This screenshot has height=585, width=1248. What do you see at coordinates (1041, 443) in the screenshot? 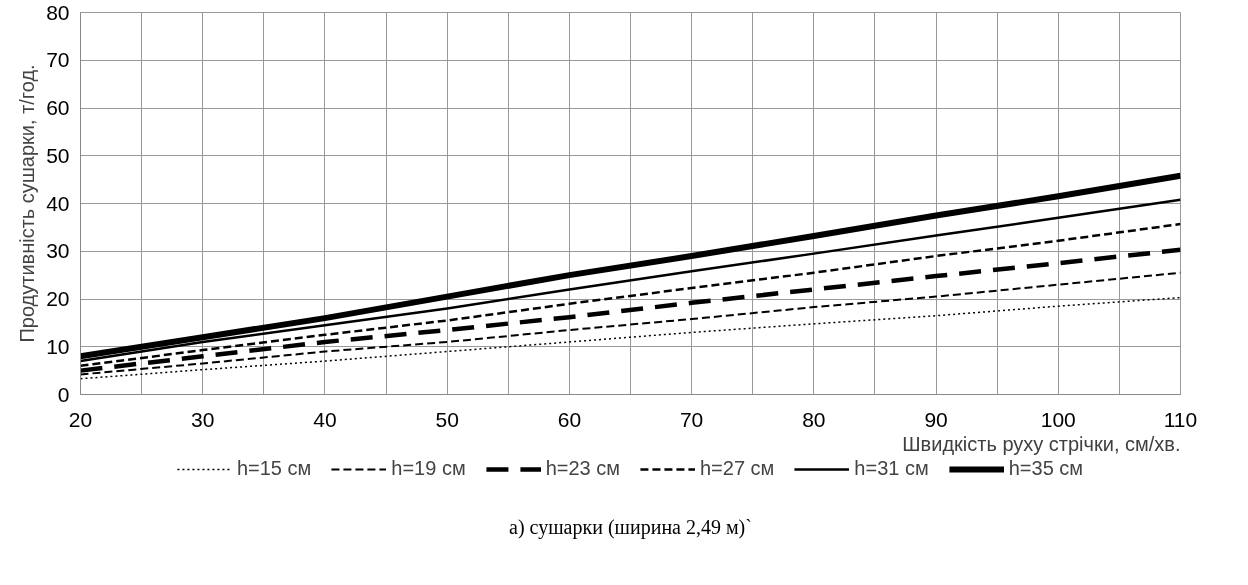
I see `x-axis-title: Швидкість руху стрічки, см/хв.` at bounding box center [1041, 443].